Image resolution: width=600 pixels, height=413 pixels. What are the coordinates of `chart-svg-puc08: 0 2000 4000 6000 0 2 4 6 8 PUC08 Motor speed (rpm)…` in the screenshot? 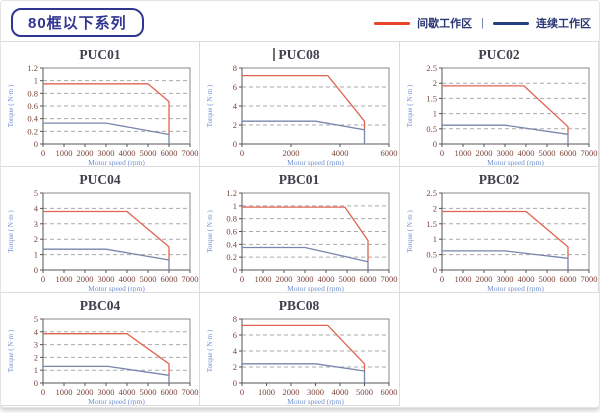 It's located at (302, 107).